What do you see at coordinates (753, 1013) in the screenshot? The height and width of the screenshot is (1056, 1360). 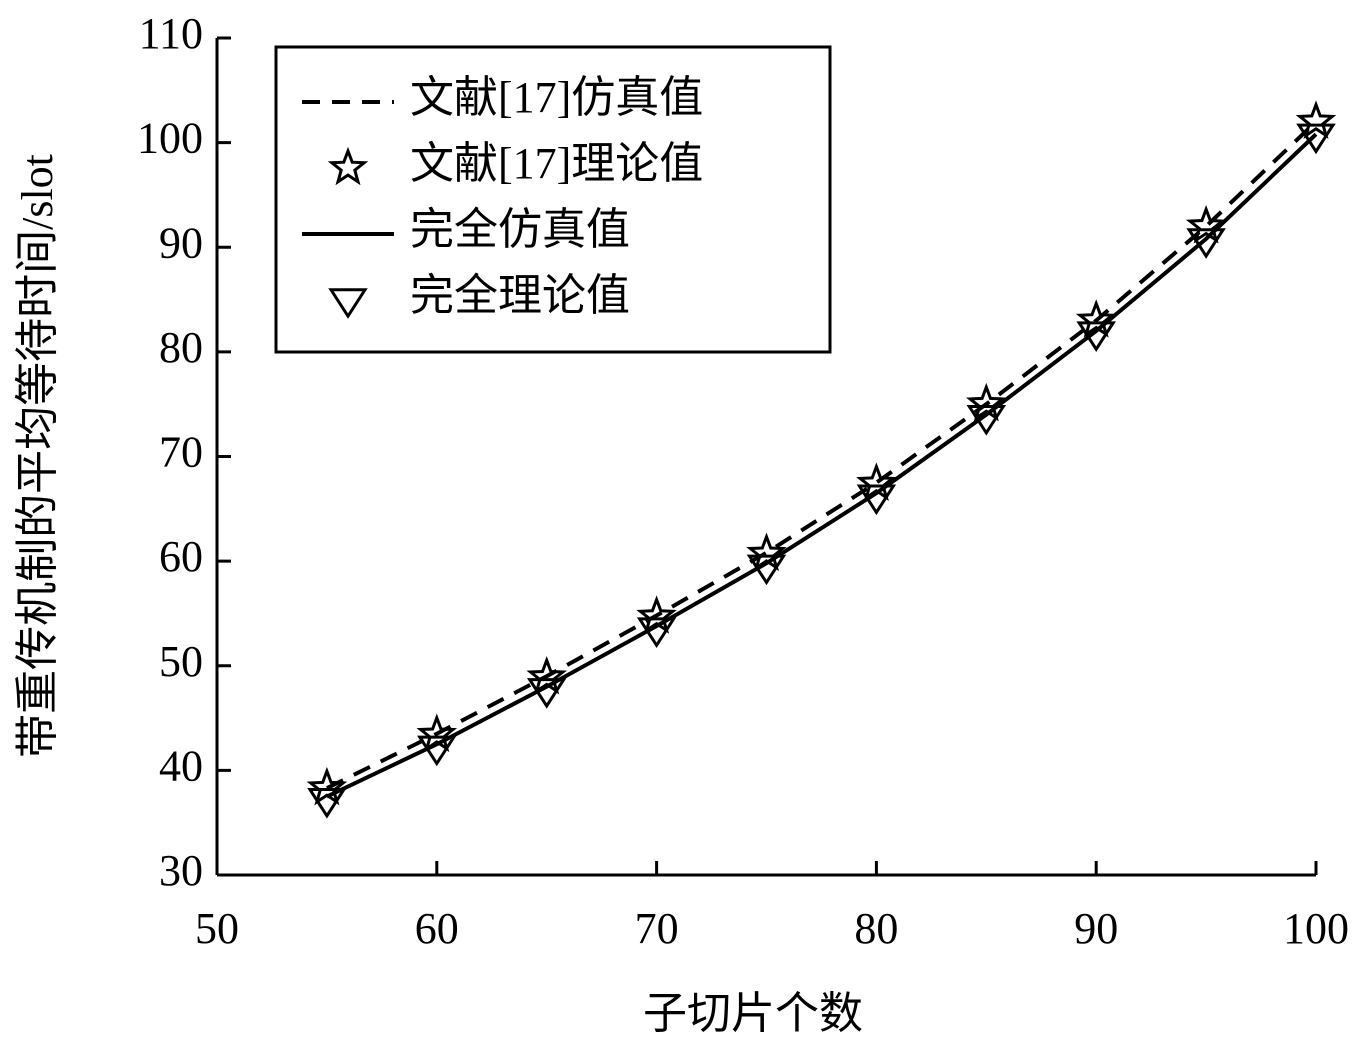 I see `x-axis-label: 子切片个数` at bounding box center [753, 1013].